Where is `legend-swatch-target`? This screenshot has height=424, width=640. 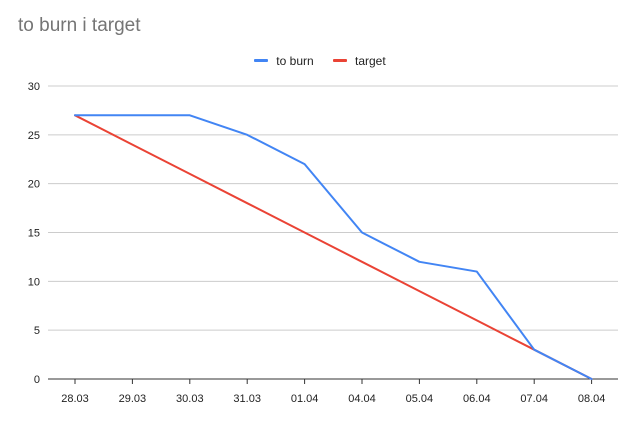 legend-swatch-target is located at coordinates (340, 60).